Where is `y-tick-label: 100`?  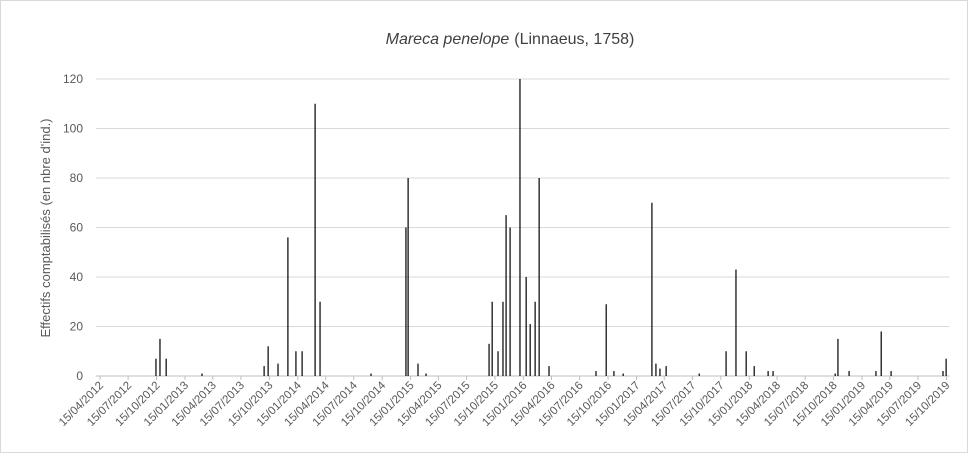
y-tick-label: 100 is located at coordinates (73, 129).